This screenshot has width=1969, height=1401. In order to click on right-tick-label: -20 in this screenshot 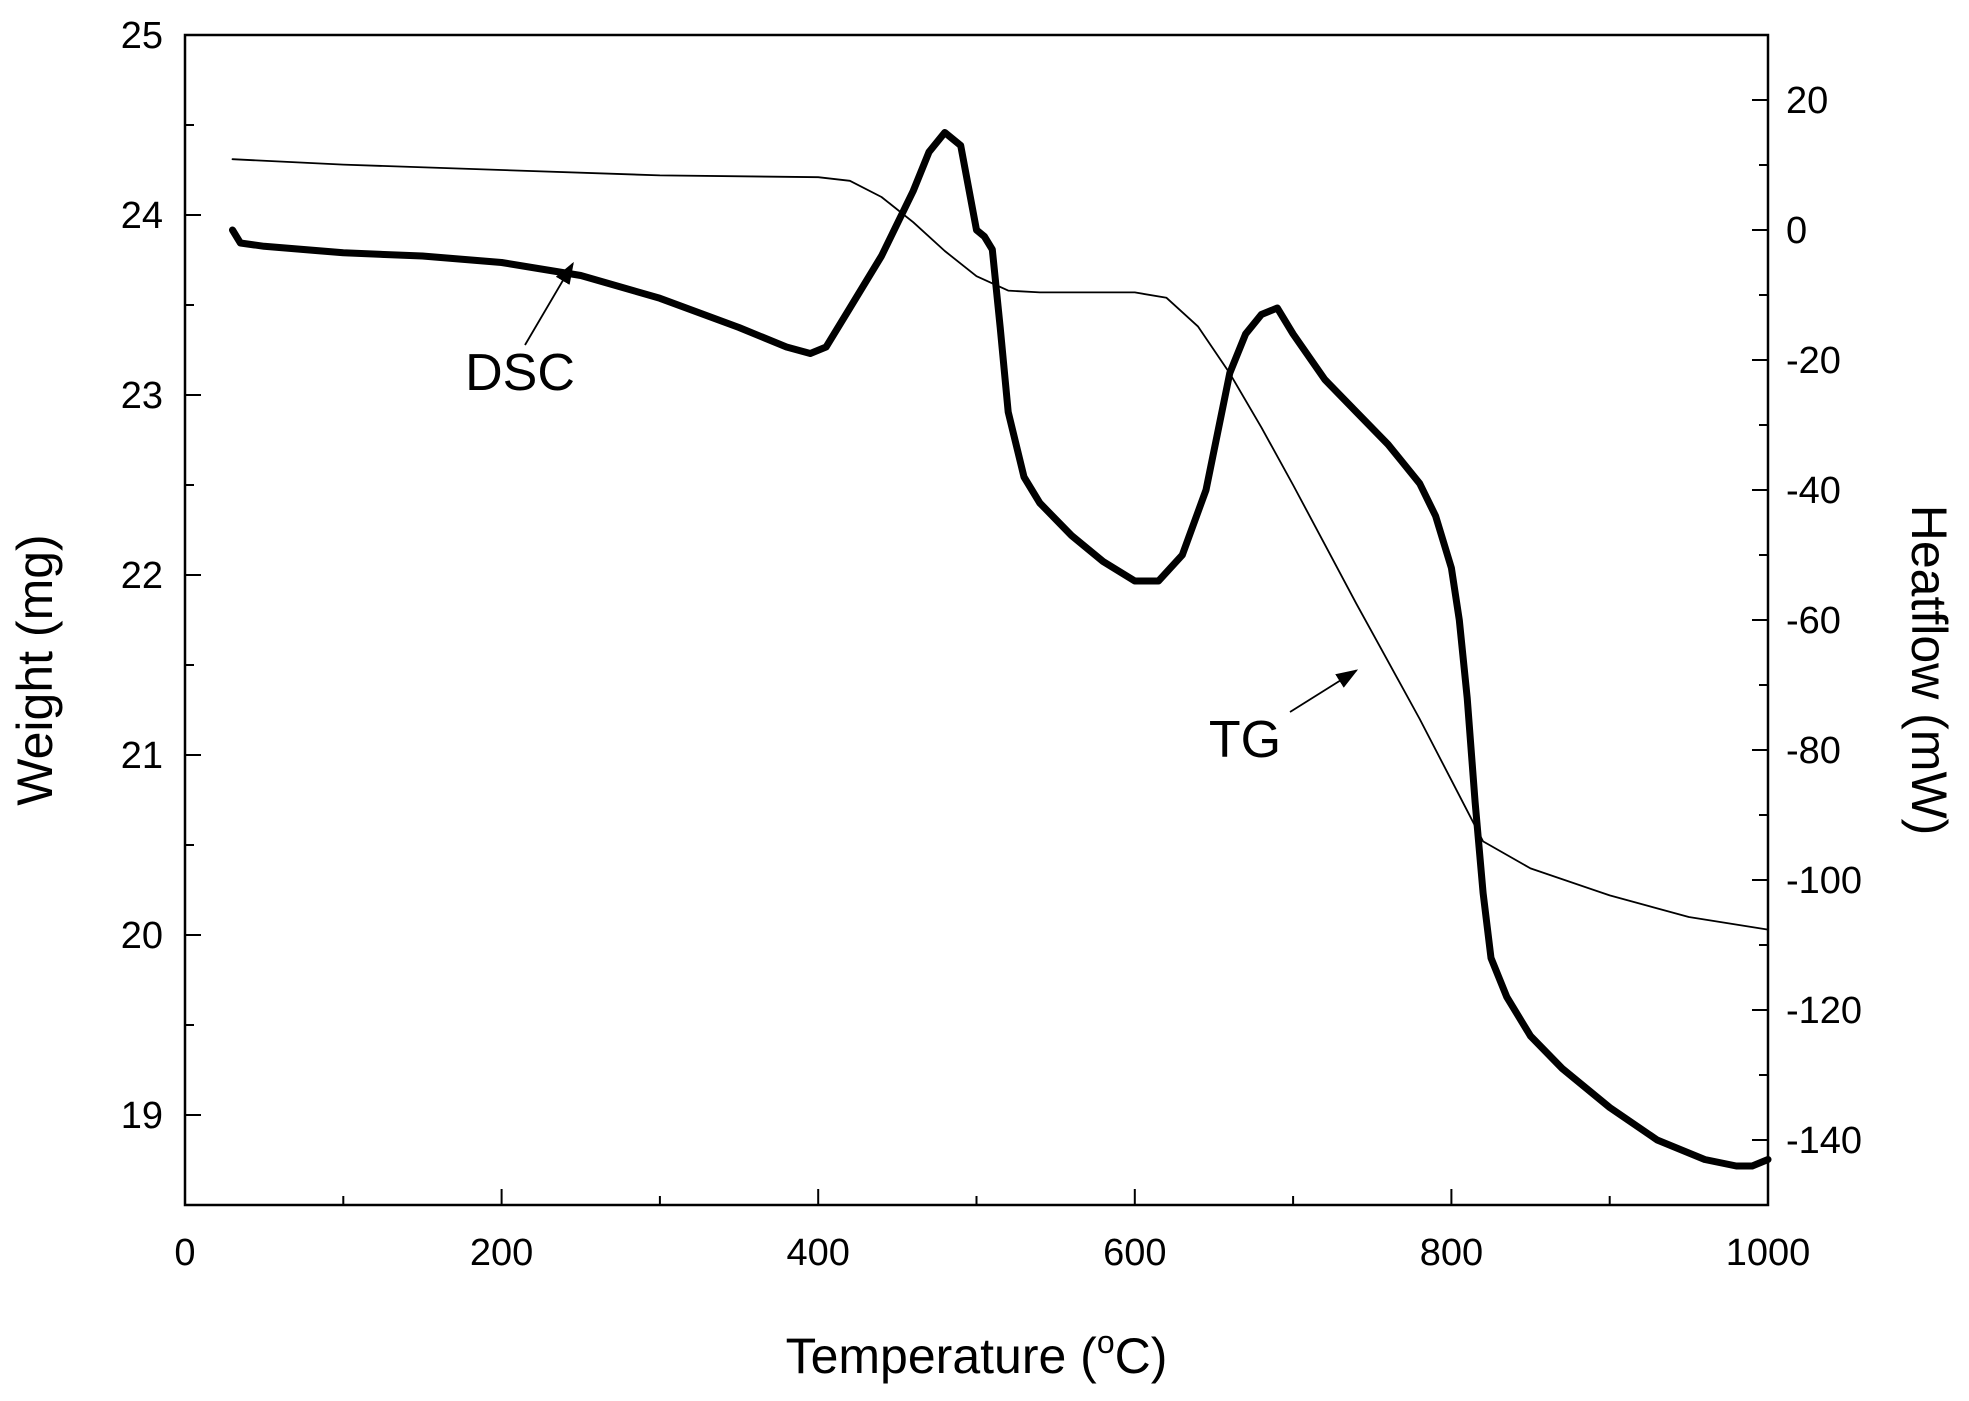, I will do `click(1813, 361)`.